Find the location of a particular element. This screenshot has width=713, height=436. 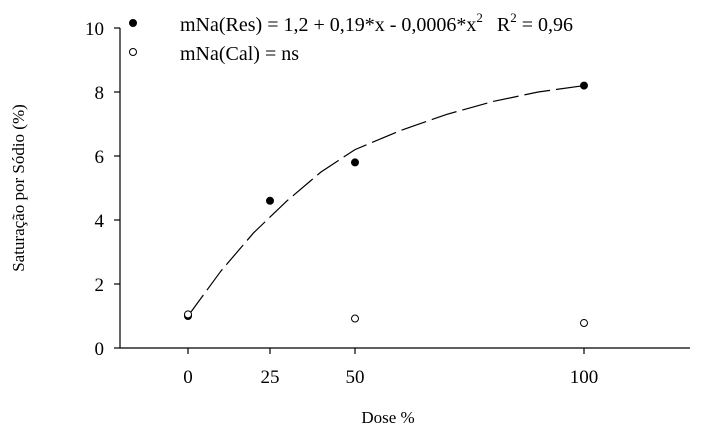

legend-marker-res is located at coordinates (133, 23).